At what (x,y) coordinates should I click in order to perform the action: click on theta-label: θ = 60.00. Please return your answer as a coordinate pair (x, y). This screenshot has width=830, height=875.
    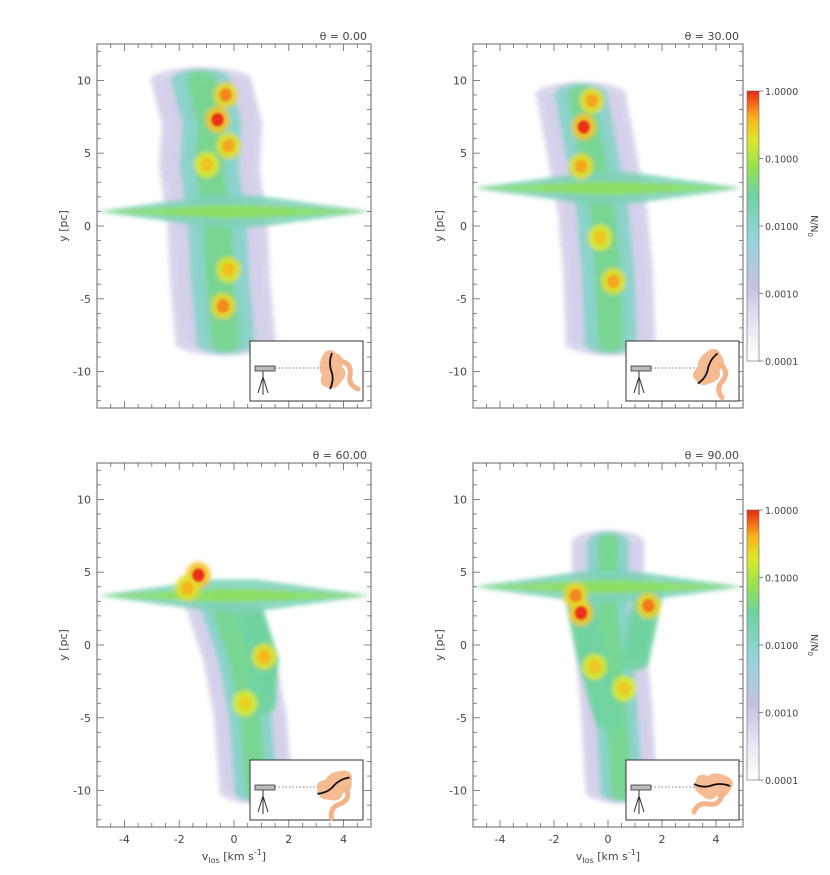
    Looking at the image, I should click on (340, 455).